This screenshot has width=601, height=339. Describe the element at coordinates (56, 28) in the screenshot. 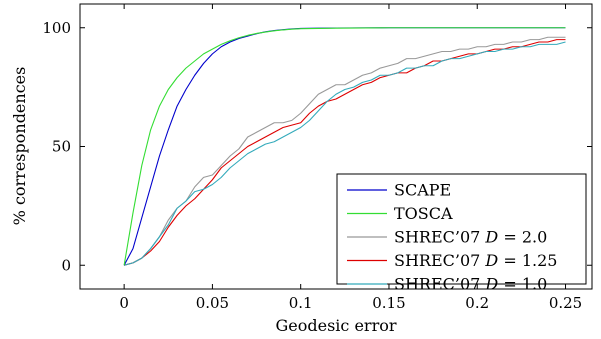

I see `y-tick-label: 100` at that location.